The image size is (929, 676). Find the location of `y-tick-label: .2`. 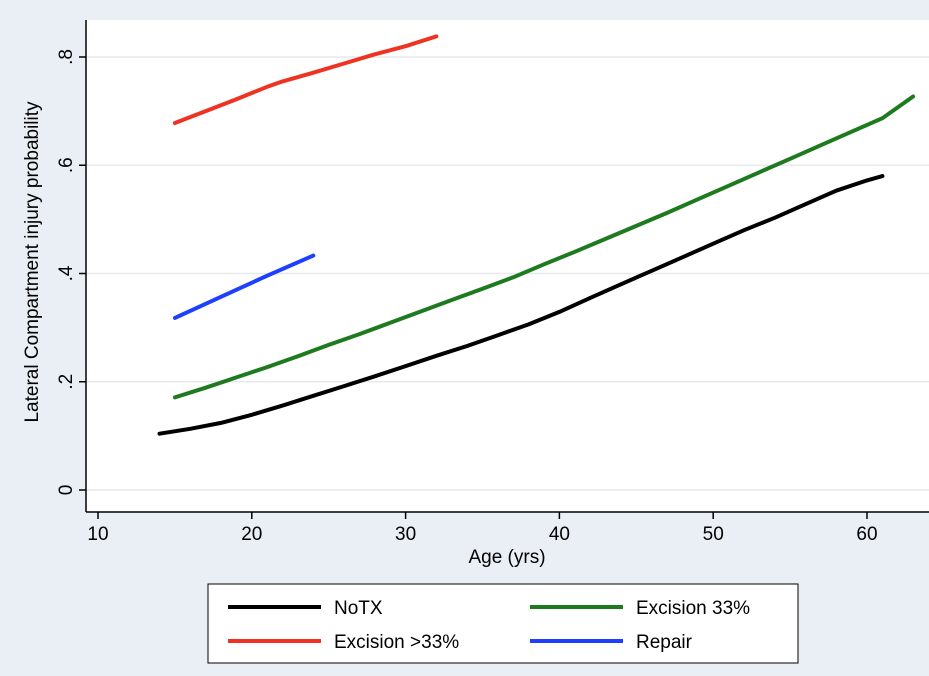

y-tick-label: .2 is located at coordinates (66, 382).